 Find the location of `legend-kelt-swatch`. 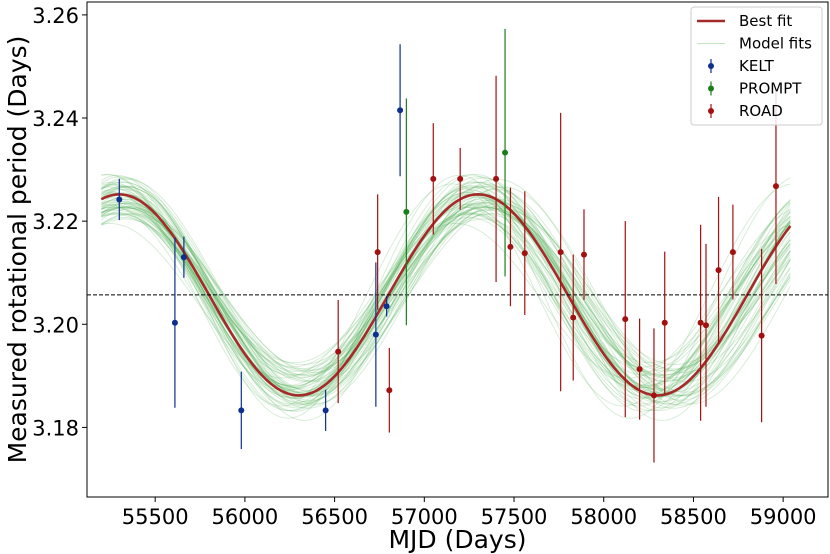

legend-kelt-swatch is located at coordinates (711, 66).